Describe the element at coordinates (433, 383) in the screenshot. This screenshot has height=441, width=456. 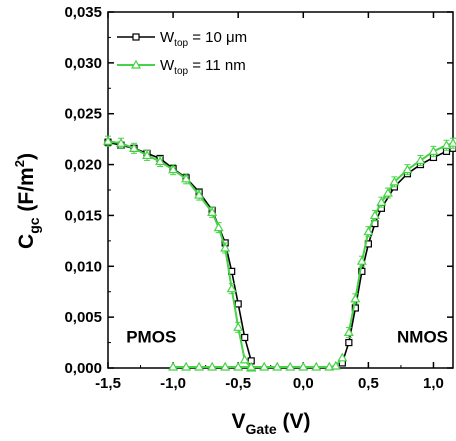
I see `x-tick-label: 1,0` at that location.